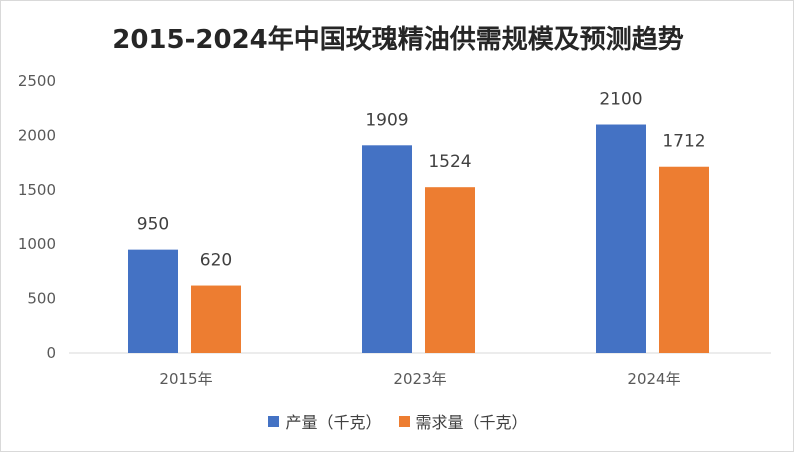  What do you see at coordinates (41, 299) in the screenshot?
I see `y-tick-label: 500` at bounding box center [41, 299].